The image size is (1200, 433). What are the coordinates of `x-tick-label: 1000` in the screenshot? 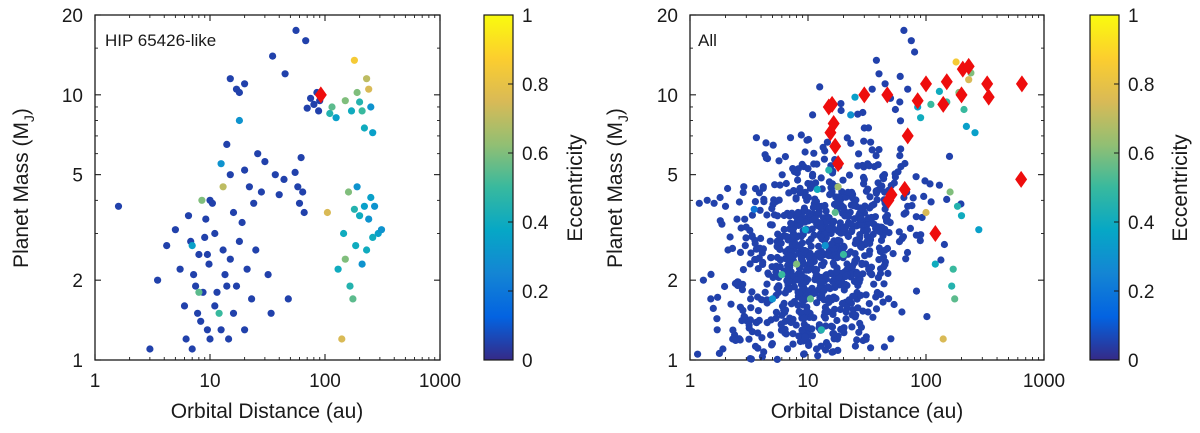 It's located at (440, 381).